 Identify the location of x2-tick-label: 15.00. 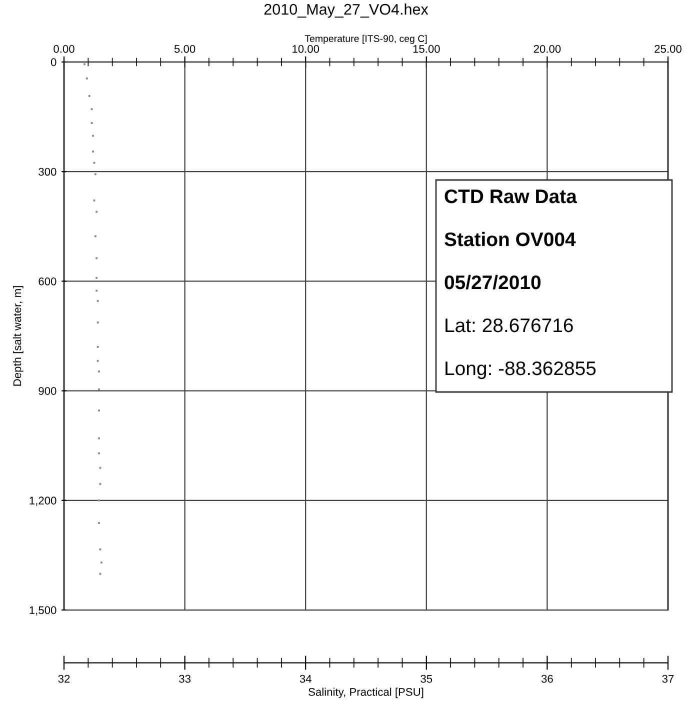
(426, 48).